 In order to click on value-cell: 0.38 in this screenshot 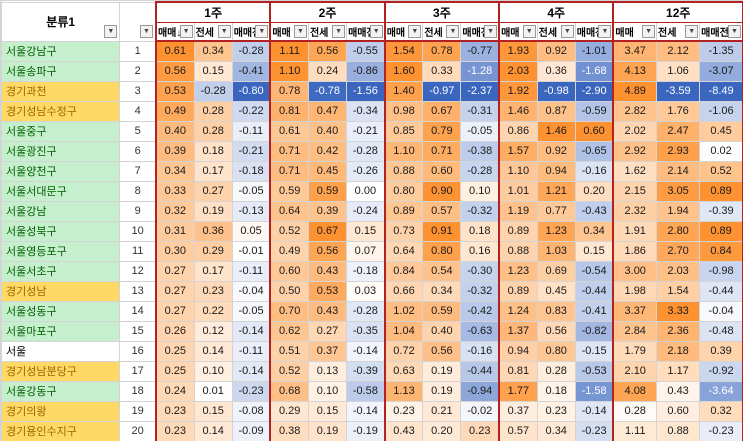, I will do `click(289, 430)`.